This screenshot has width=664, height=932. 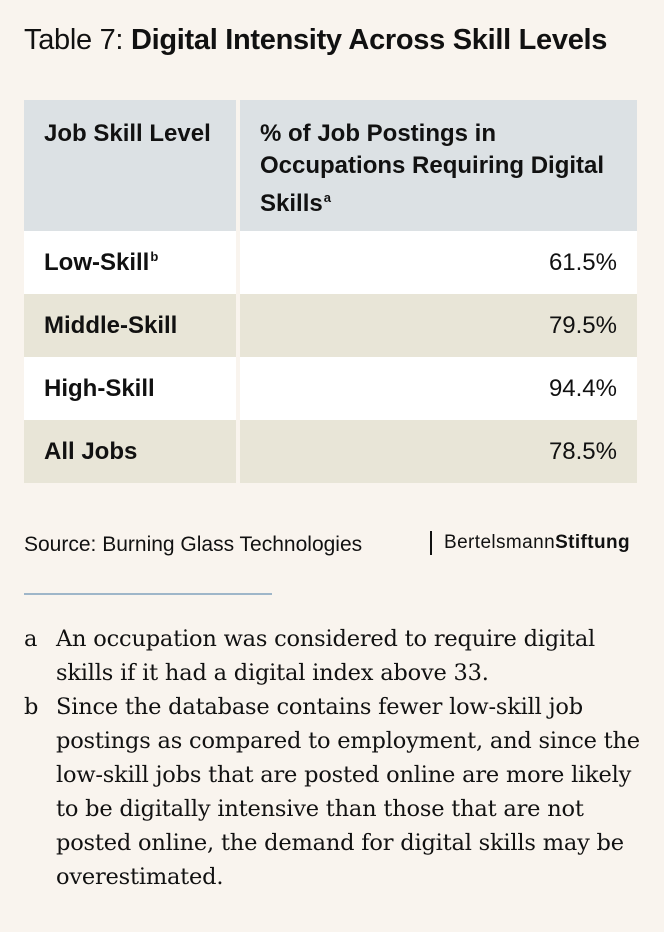 What do you see at coordinates (436, 262) in the screenshot?
I see `row-value: 61.5%` at bounding box center [436, 262].